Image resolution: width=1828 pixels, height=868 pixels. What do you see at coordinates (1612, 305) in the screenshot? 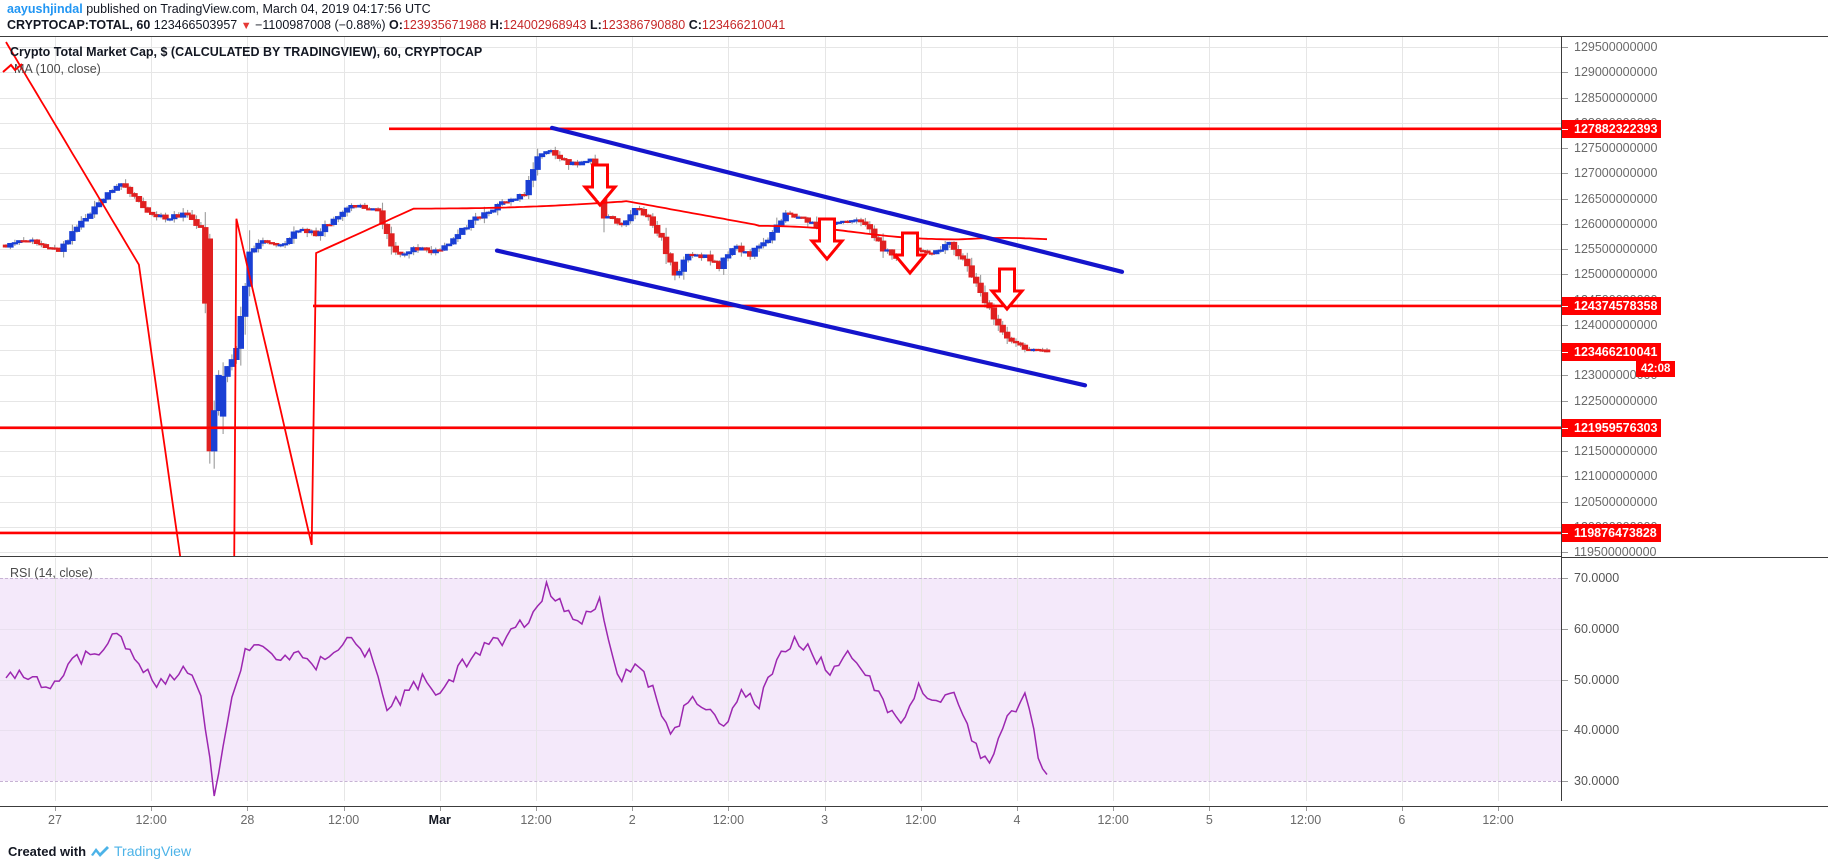
I see `price-level-label-support: 124374578358` at bounding box center [1612, 305].